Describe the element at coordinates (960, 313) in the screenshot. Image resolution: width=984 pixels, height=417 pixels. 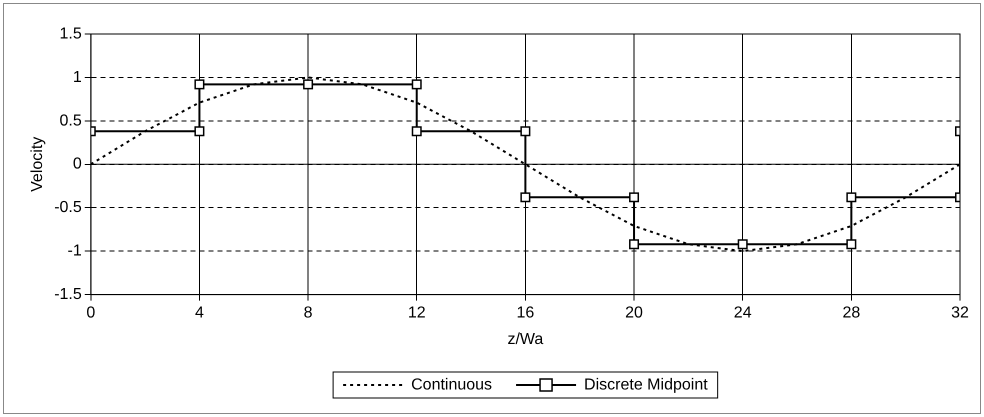
I see `x-tick-label: 32` at that location.